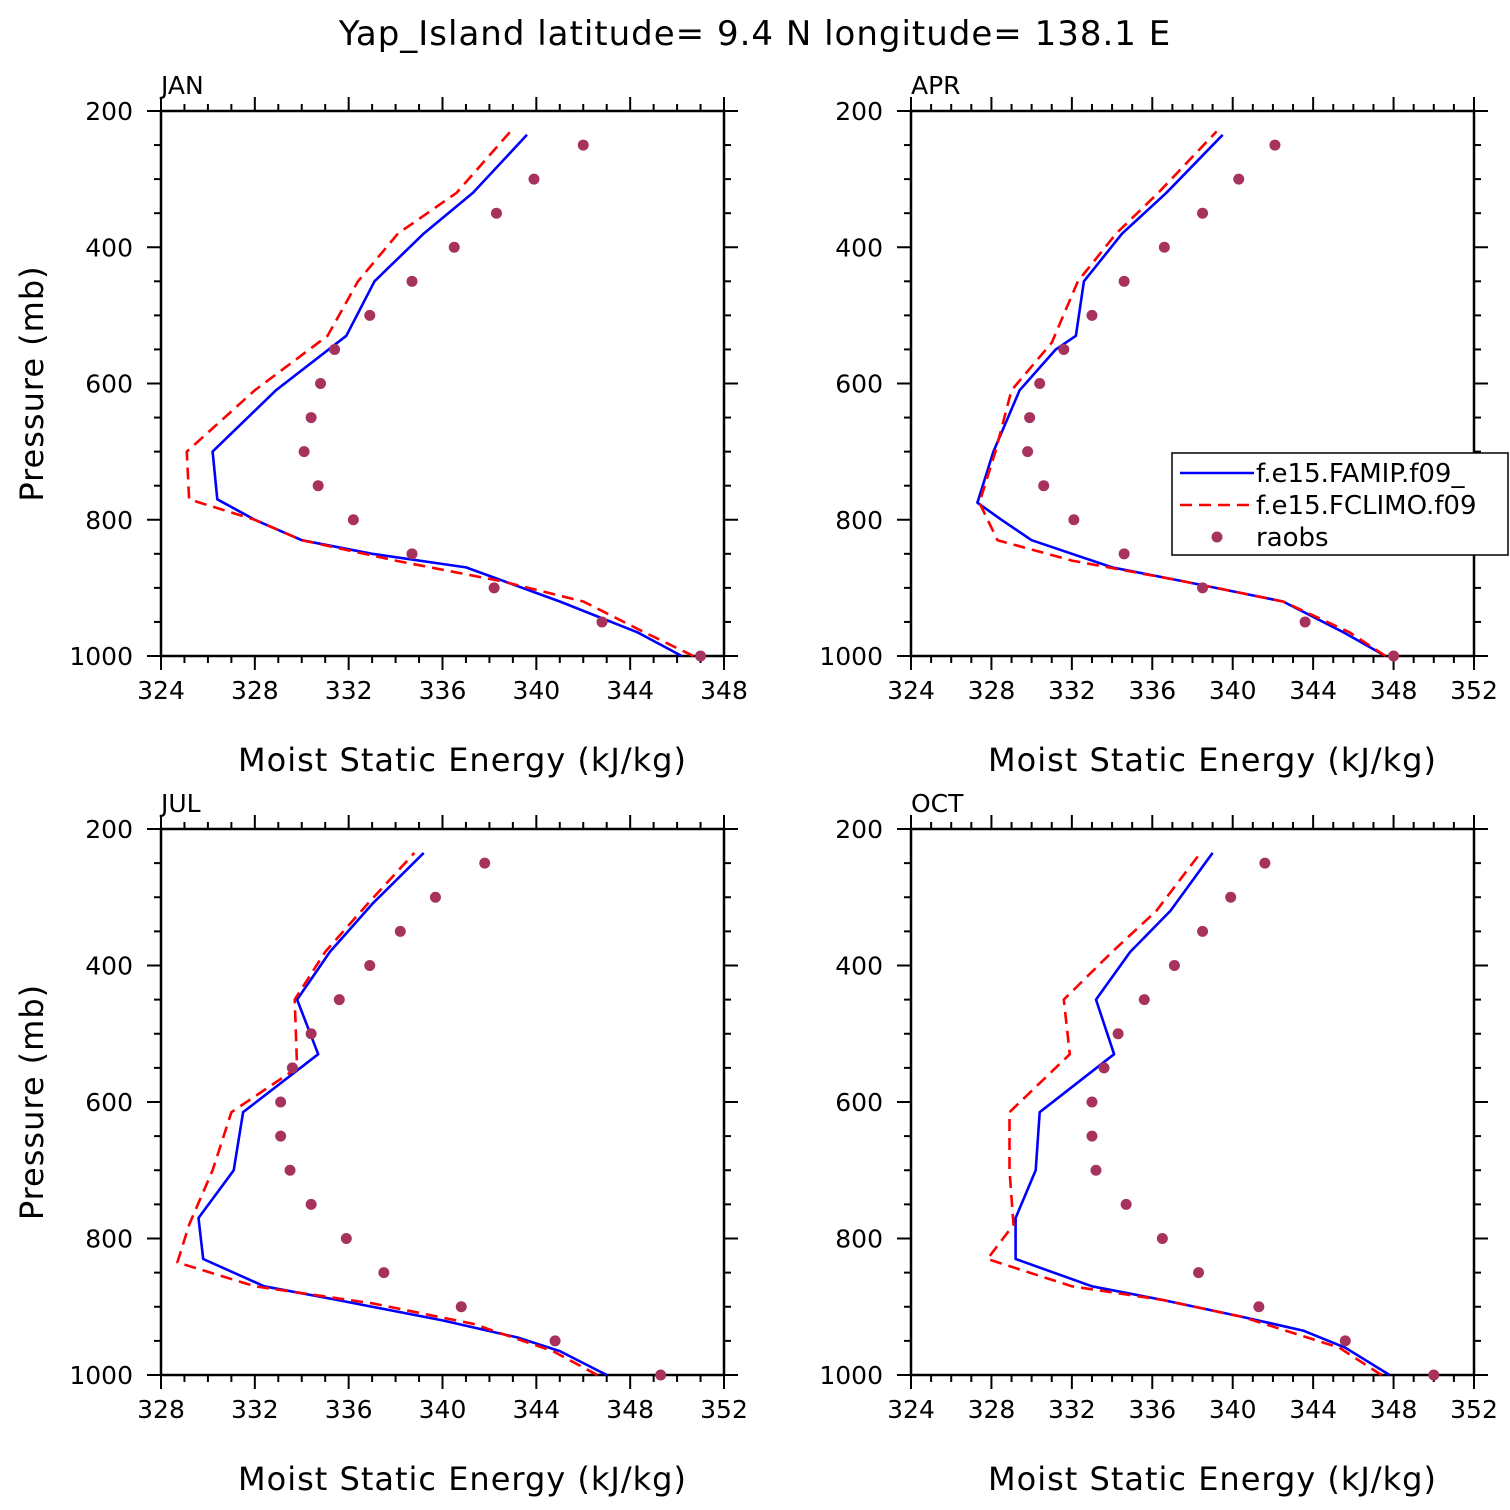  Describe the element at coordinates (1292, 538) in the screenshot. I see `legend-label: raobs` at that location.